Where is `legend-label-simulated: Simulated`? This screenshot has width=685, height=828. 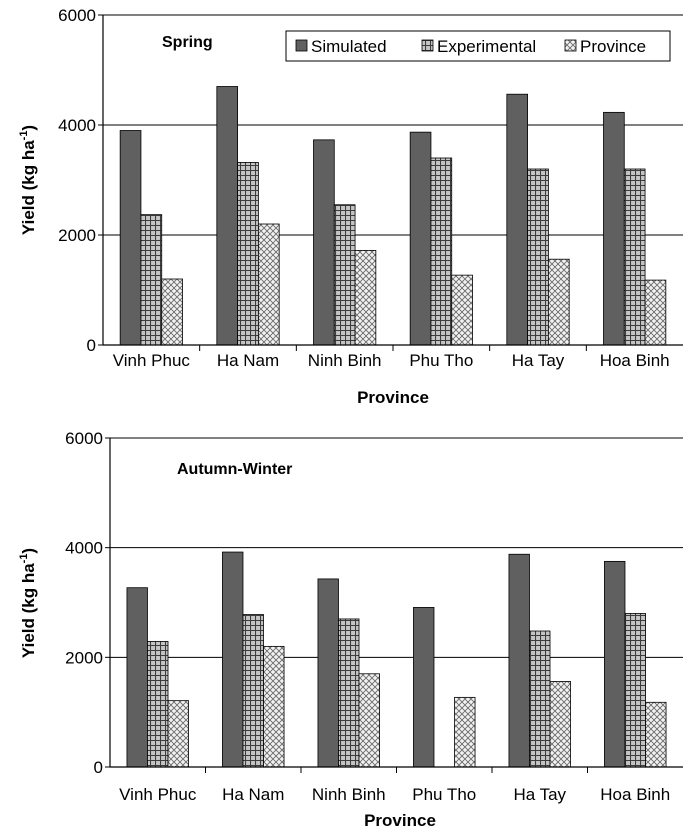
legend-label-simulated: Simulated is located at coordinates (349, 46).